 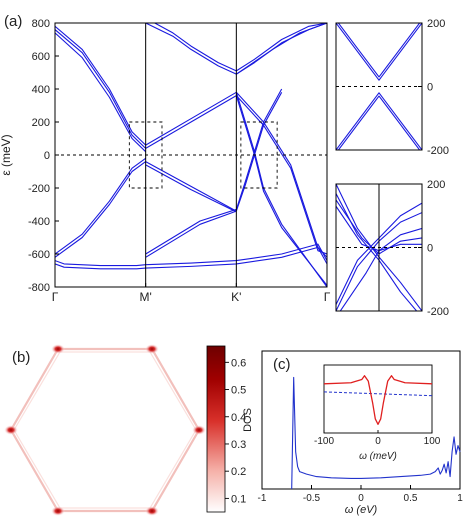 What do you see at coordinates (378, 441) in the screenshot?
I see `dos-inset-x-tick-label: 0` at bounding box center [378, 441].